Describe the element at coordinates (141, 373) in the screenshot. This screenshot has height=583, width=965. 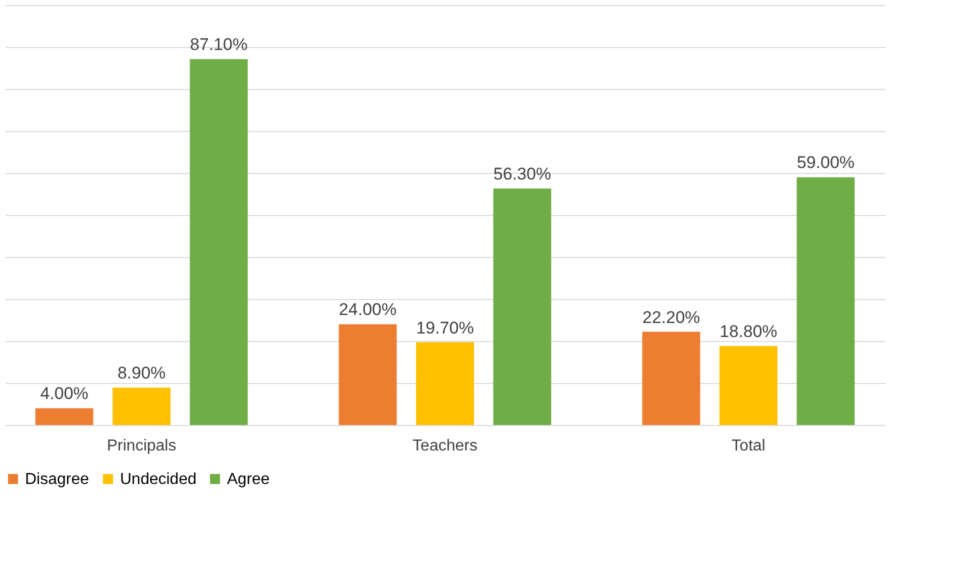
I see `data-label: 8.90%` at that location.